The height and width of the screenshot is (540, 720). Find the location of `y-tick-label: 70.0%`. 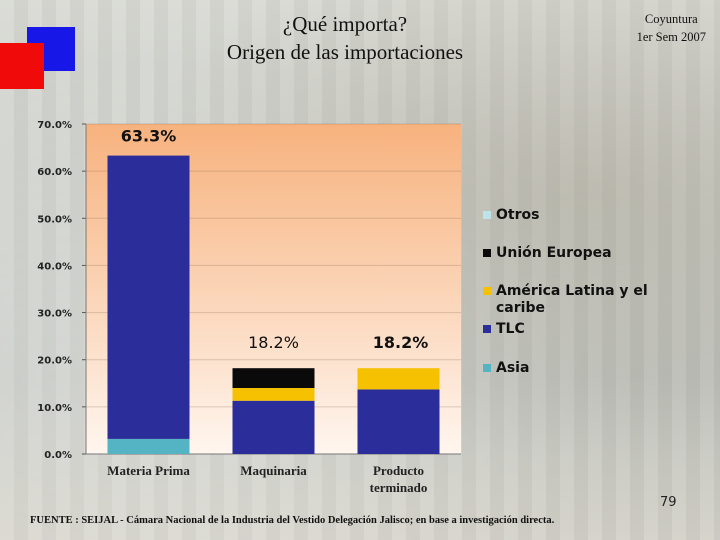

y-tick-label: 70.0% is located at coordinates (54, 125).